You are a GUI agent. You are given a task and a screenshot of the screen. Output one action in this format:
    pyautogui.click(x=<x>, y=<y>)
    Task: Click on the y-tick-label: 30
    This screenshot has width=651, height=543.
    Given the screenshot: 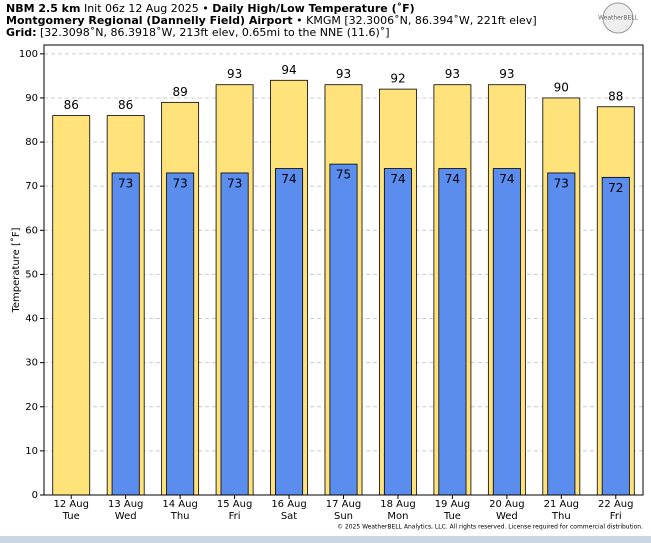 What is the action you would take?
    pyautogui.click(x=31, y=363)
    